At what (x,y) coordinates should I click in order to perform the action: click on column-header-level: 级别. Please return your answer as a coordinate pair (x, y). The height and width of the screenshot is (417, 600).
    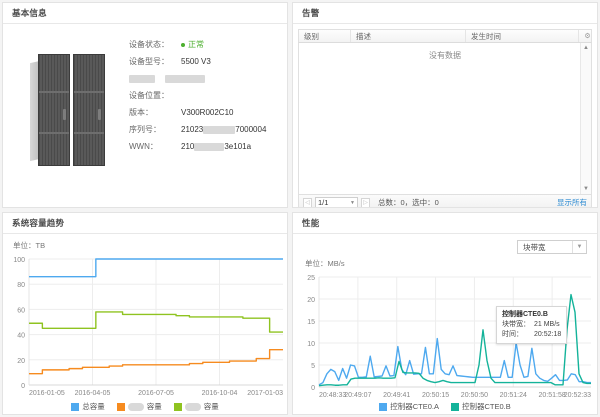
    Looking at the image, I should click on (325, 36).